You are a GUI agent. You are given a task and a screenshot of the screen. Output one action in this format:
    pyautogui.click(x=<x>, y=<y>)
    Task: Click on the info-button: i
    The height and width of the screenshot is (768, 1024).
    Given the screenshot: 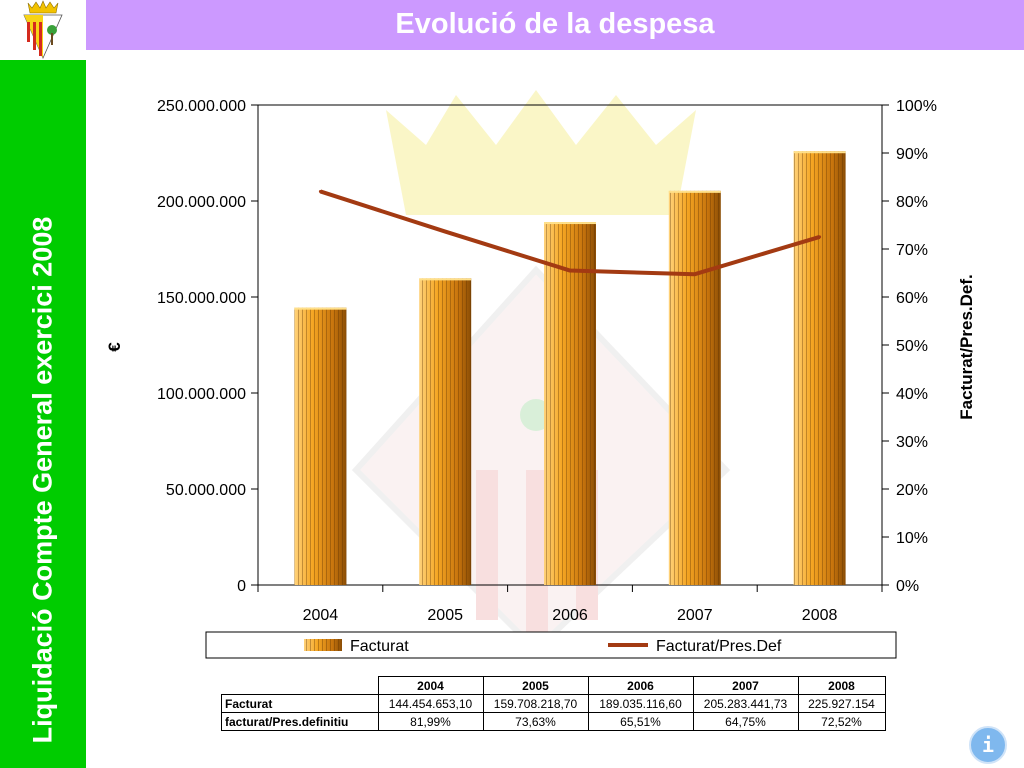 What is the action you would take?
    pyautogui.click(x=988, y=745)
    